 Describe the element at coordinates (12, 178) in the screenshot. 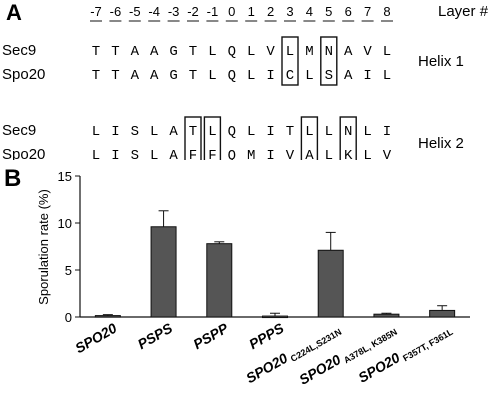

I see `panel-b-label: B` at that location.